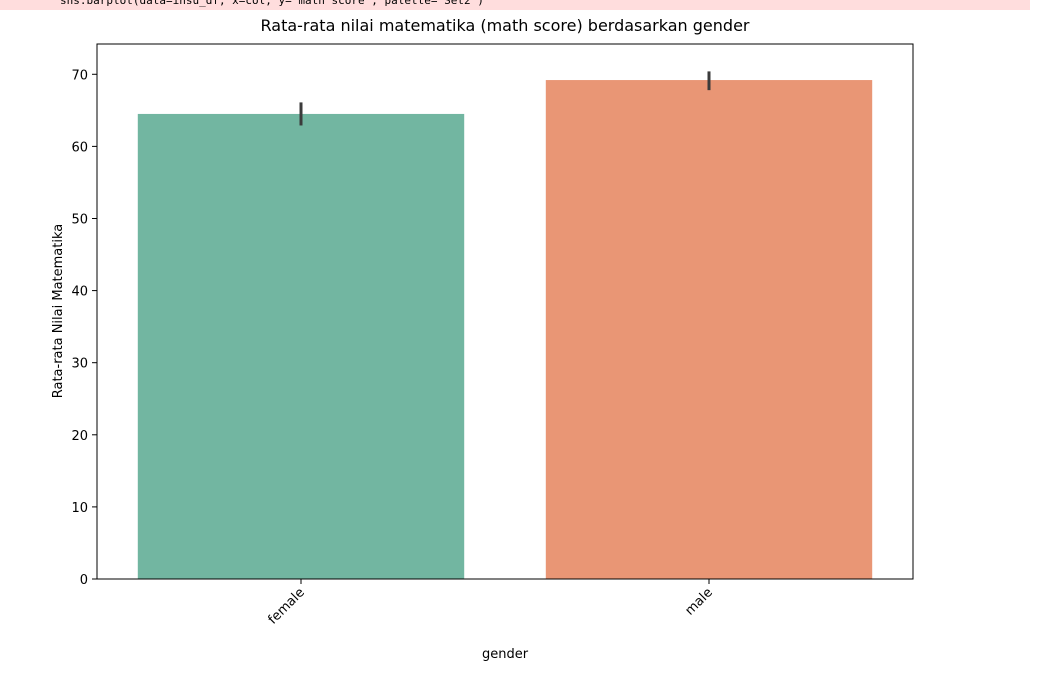  I want to click on y-tick-label: 0, so click(84, 580).